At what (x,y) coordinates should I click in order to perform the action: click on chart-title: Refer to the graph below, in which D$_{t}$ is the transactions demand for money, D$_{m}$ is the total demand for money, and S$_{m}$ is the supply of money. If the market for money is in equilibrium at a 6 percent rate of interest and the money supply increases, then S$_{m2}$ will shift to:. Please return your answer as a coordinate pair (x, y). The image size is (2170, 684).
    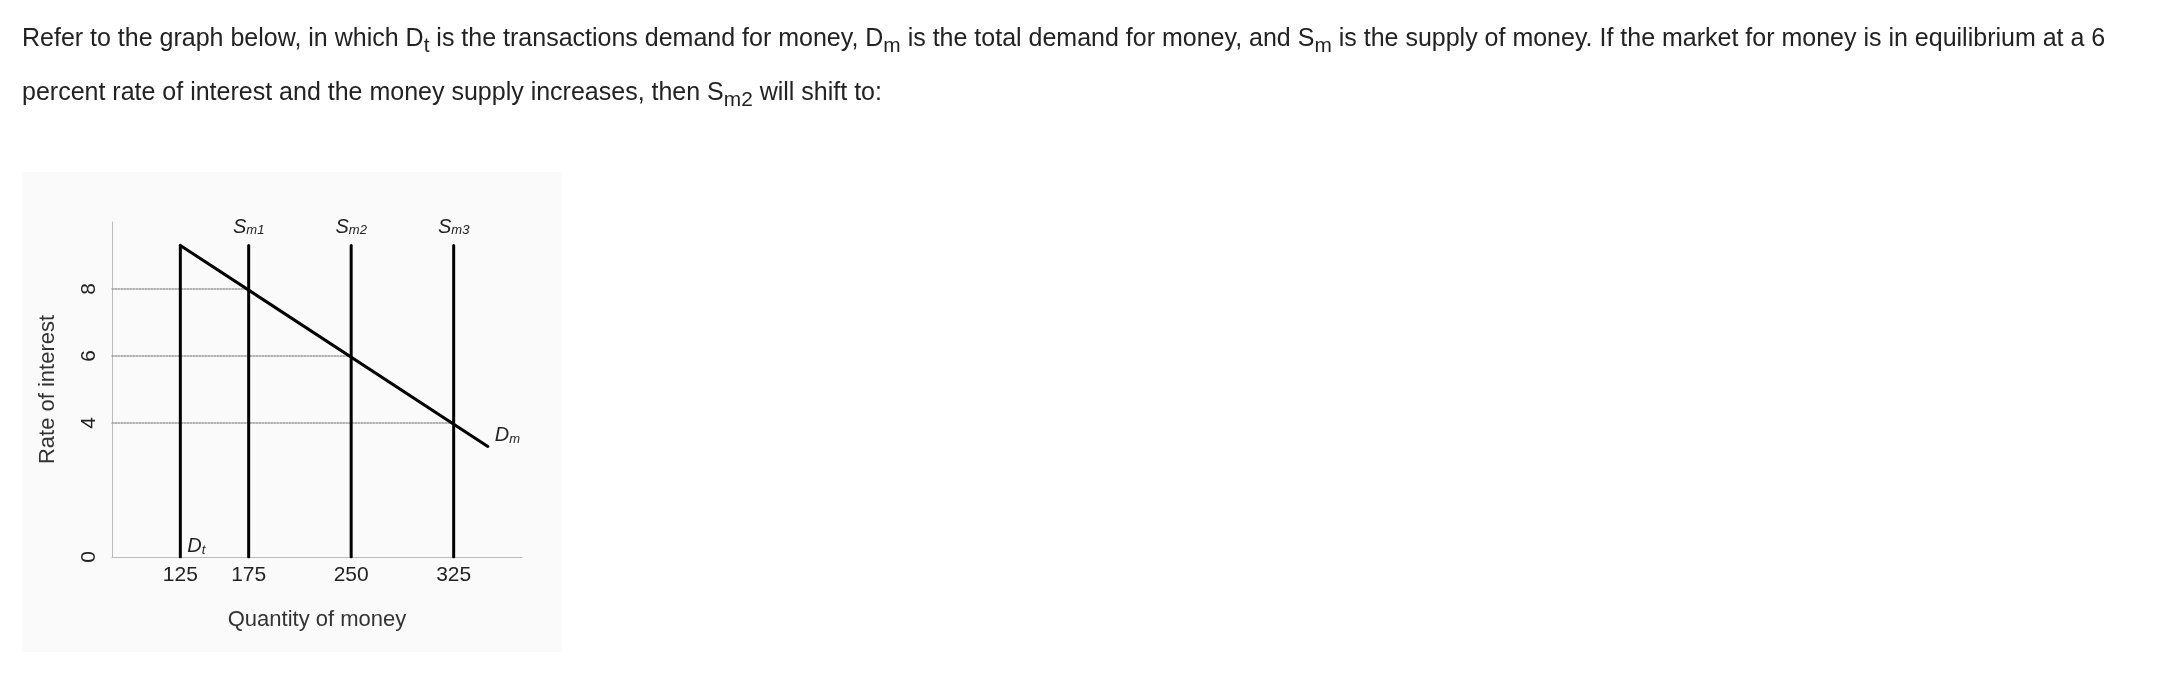
    Looking at the image, I should click on (1064, 66).